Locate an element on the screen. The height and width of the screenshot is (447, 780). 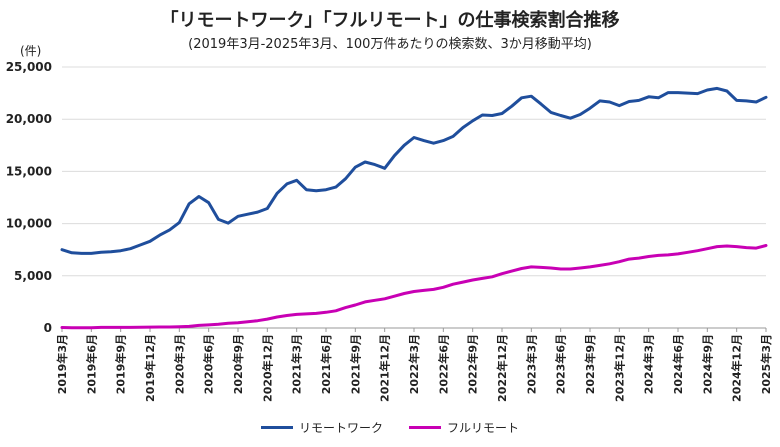
x-tick-label: 2022年3月 is located at coordinates (414, 364).